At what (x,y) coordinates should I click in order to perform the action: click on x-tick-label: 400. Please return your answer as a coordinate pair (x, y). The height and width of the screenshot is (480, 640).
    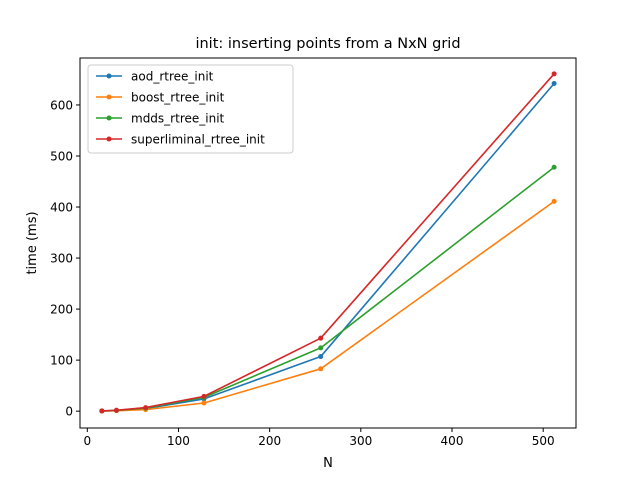
    Looking at the image, I should click on (452, 441).